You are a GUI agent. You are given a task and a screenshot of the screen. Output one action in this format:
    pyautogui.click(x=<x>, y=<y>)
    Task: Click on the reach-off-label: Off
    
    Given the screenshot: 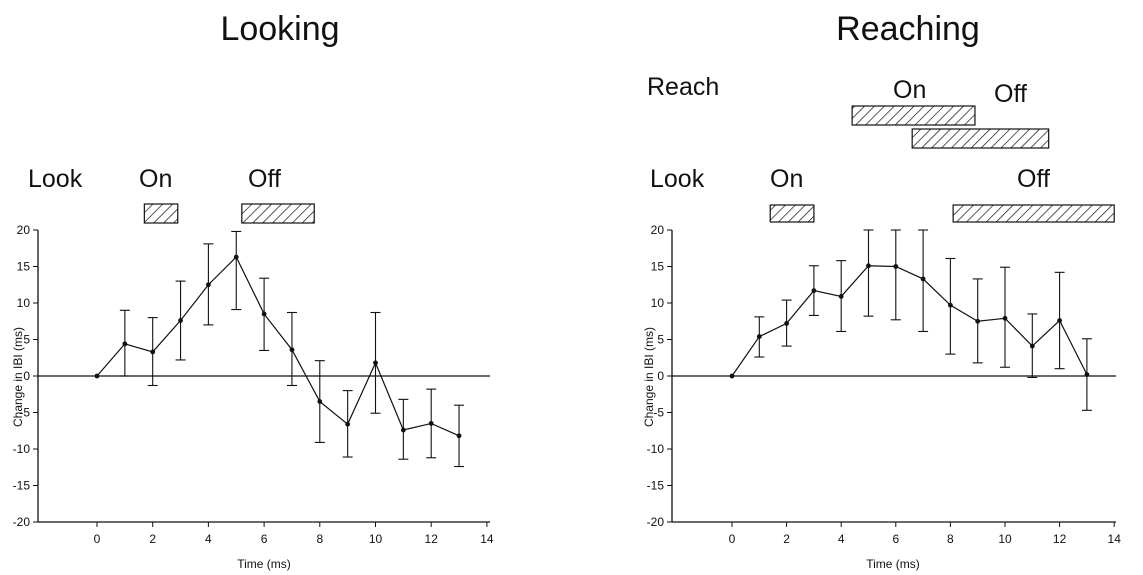 What is the action you would take?
    pyautogui.click(x=1010, y=94)
    